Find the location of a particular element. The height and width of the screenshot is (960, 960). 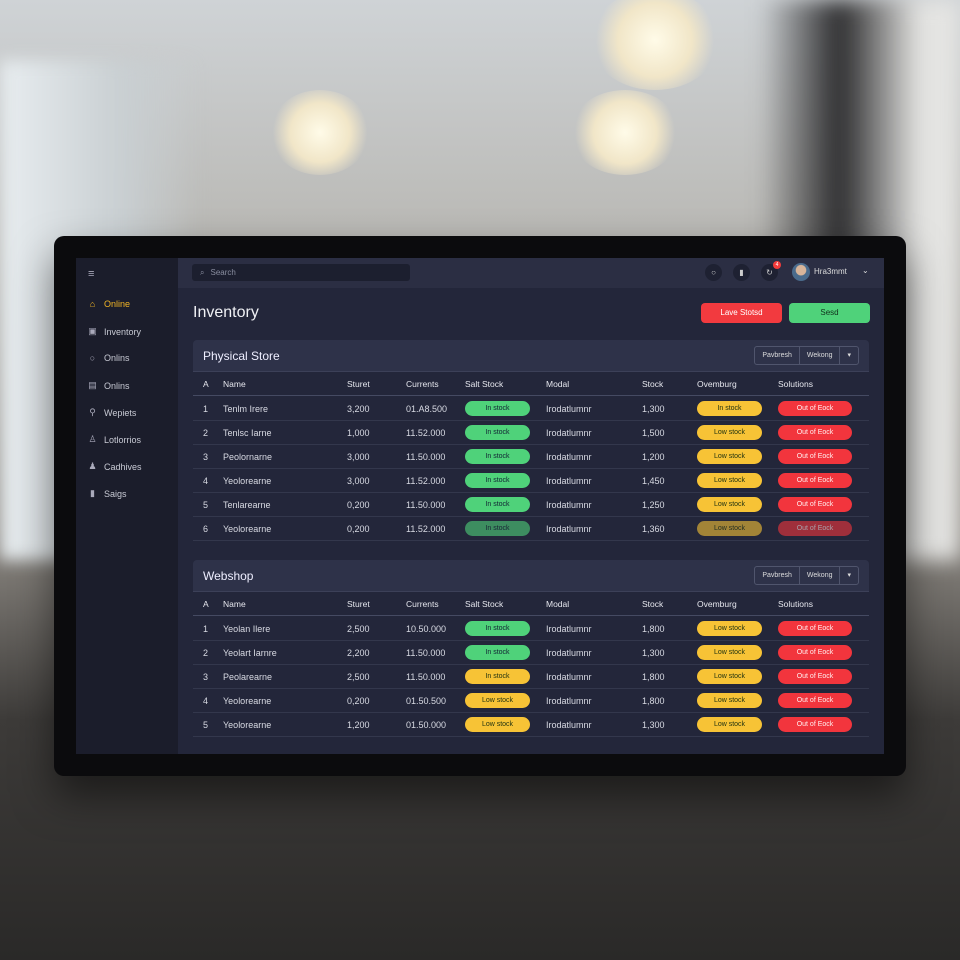

sidebar-item: ⌂ Online is located at coordinates (109, 304).